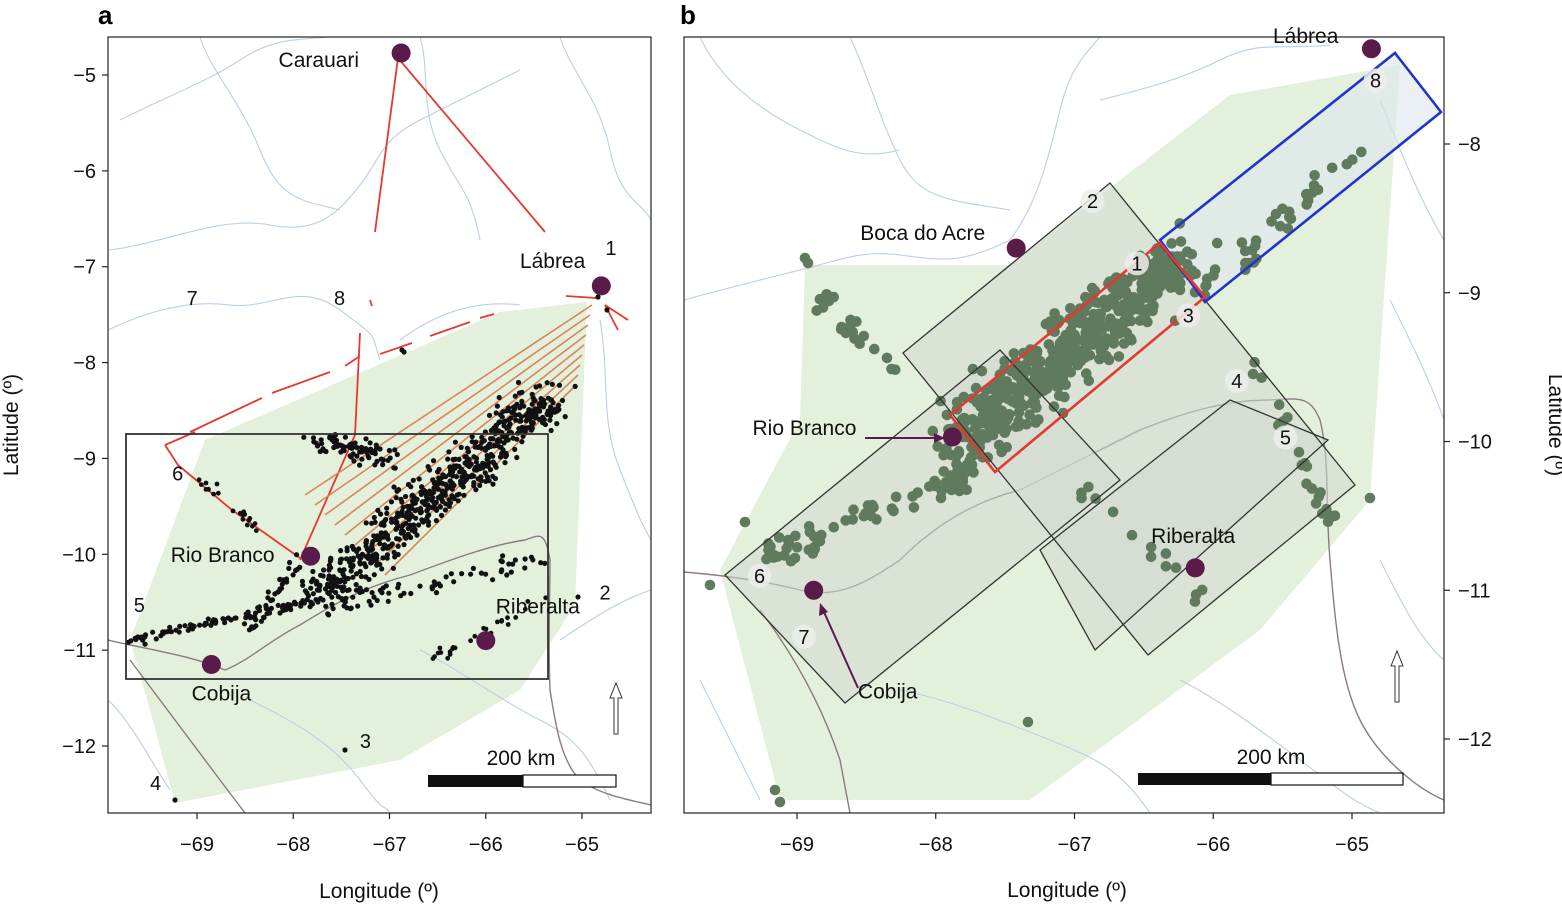 This screenshot has width=1562, height=904. I want to click on y-axis-label: Latitude (º), so click(11, 425).